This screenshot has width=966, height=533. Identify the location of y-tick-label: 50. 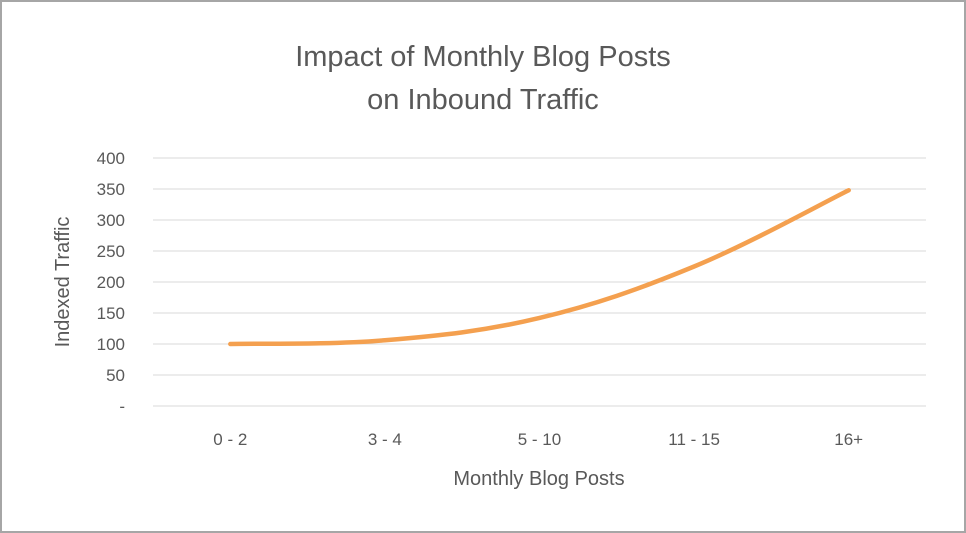
(115, 375).